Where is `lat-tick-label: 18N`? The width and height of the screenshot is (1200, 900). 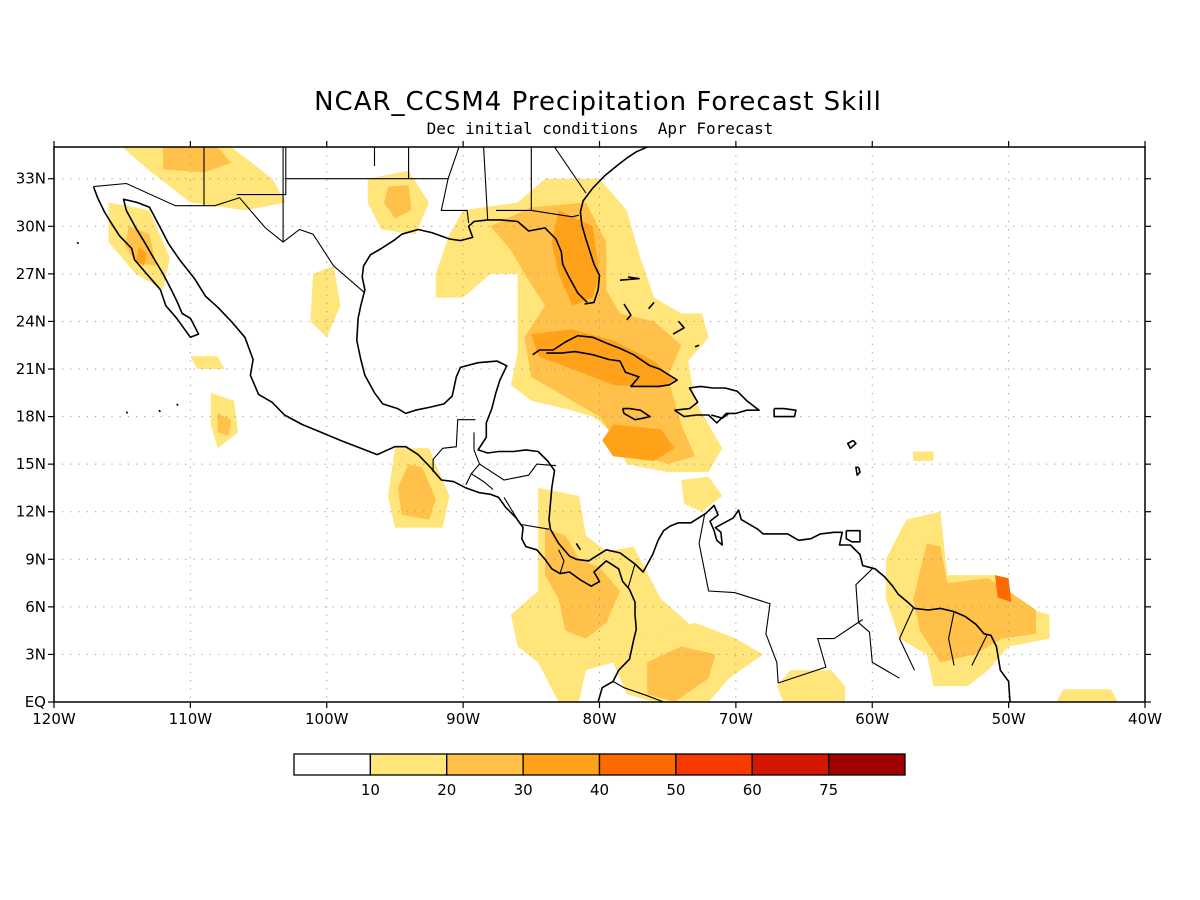 lat-tick-label: 18N is located at coordinates (31, 417).